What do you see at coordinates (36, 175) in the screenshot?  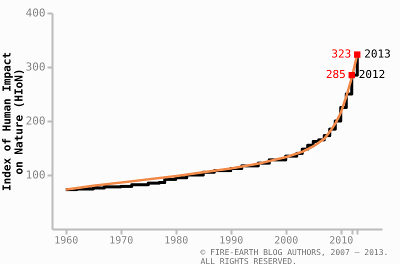 I see `y-tick-label: 100` at bounding box center [36, 175].